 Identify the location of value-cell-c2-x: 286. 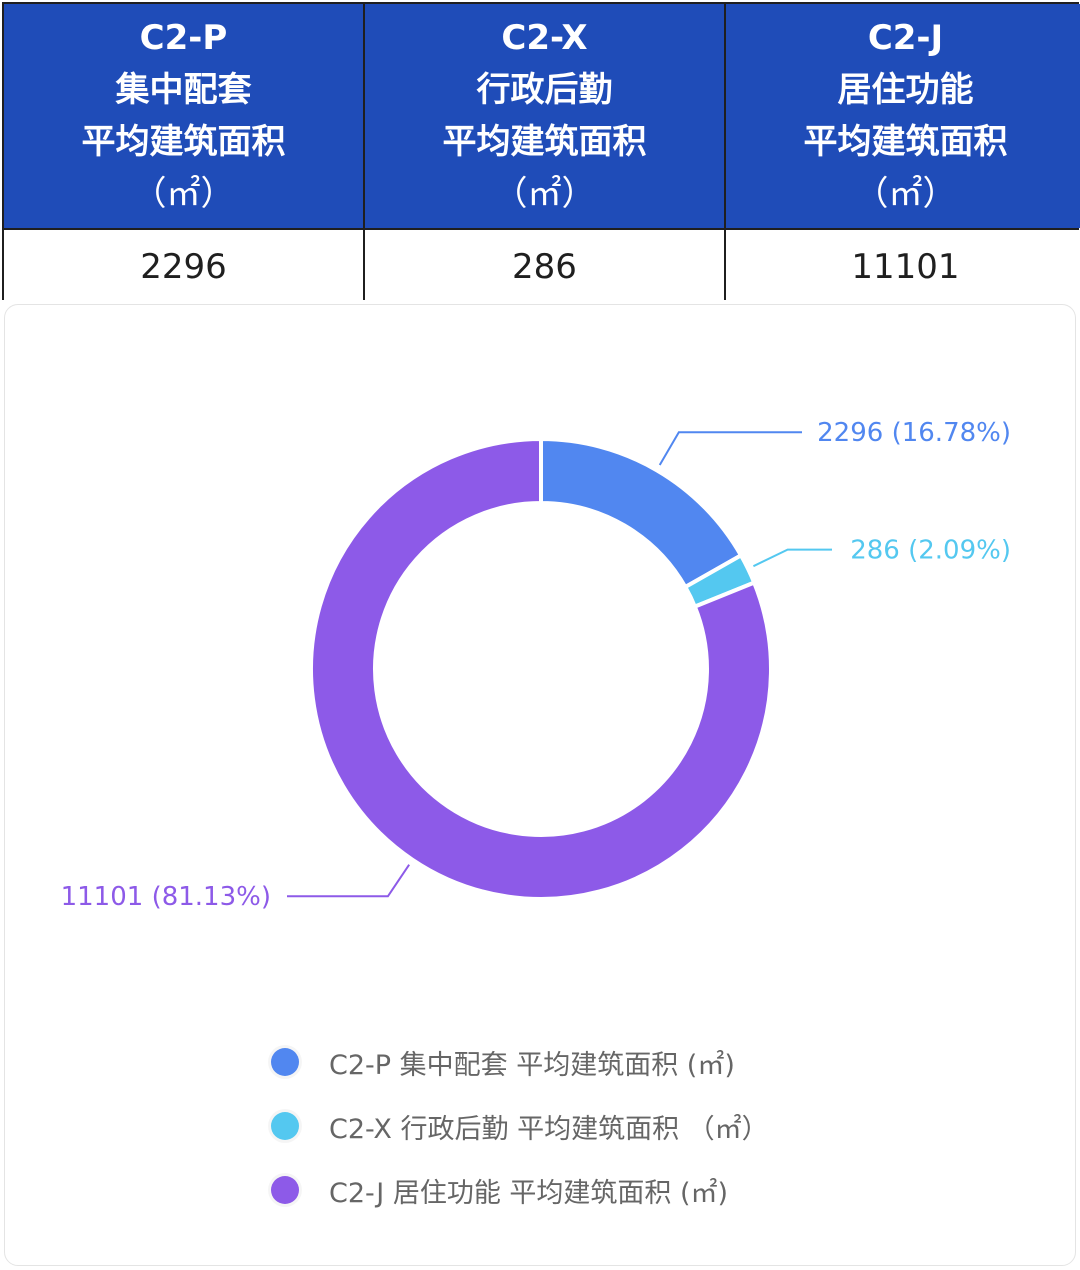
(544, 267).